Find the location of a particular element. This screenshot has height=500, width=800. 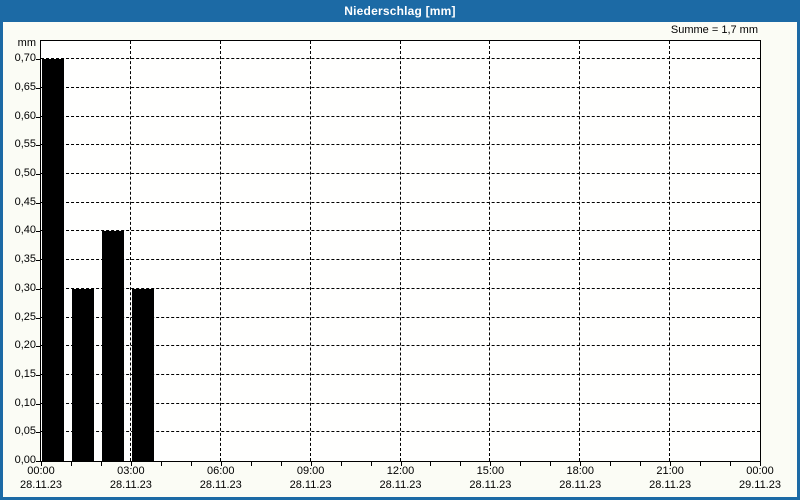

y-axis-tick-label: 0,25 is located at coordinates (25, 316).